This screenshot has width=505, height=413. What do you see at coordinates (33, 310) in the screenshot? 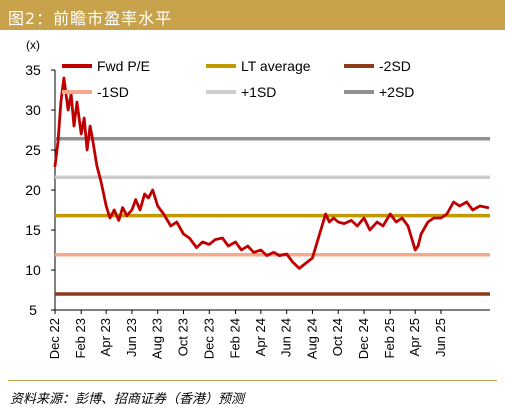
I see `y-tick-label: 5` at bounding box center [33, 310].